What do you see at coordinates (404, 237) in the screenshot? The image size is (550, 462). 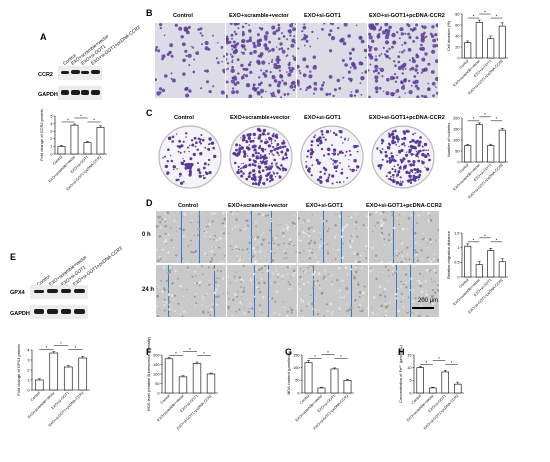 I see `wound-image-0h` at bounding box center [404, 237].